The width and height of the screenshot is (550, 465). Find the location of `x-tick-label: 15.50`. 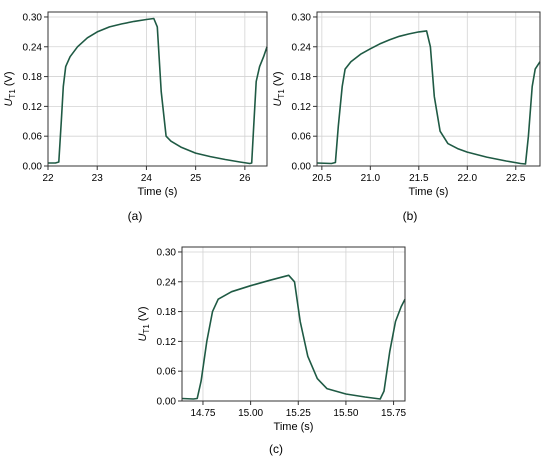

x-tick-label: 15.50 is located at coordinates (345, 413).